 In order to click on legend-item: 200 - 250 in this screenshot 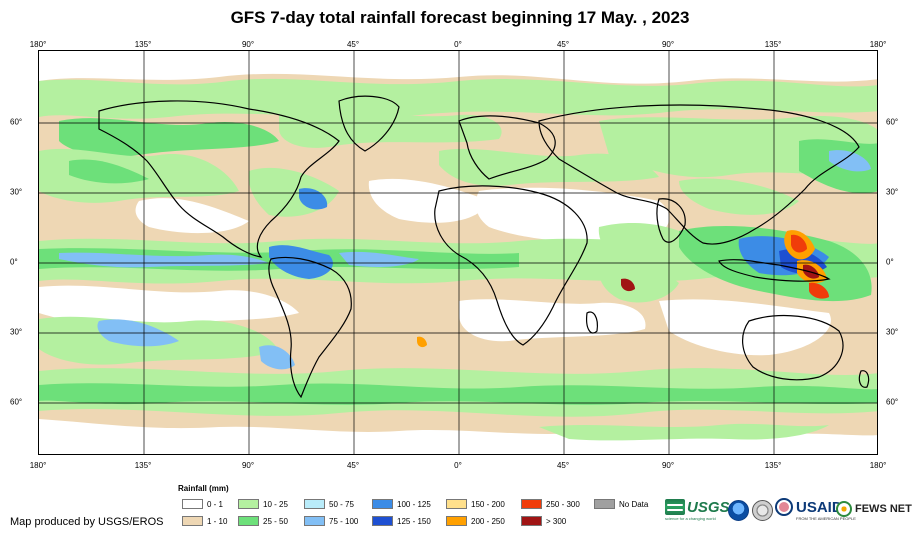, I will do `click(475, 521)`.